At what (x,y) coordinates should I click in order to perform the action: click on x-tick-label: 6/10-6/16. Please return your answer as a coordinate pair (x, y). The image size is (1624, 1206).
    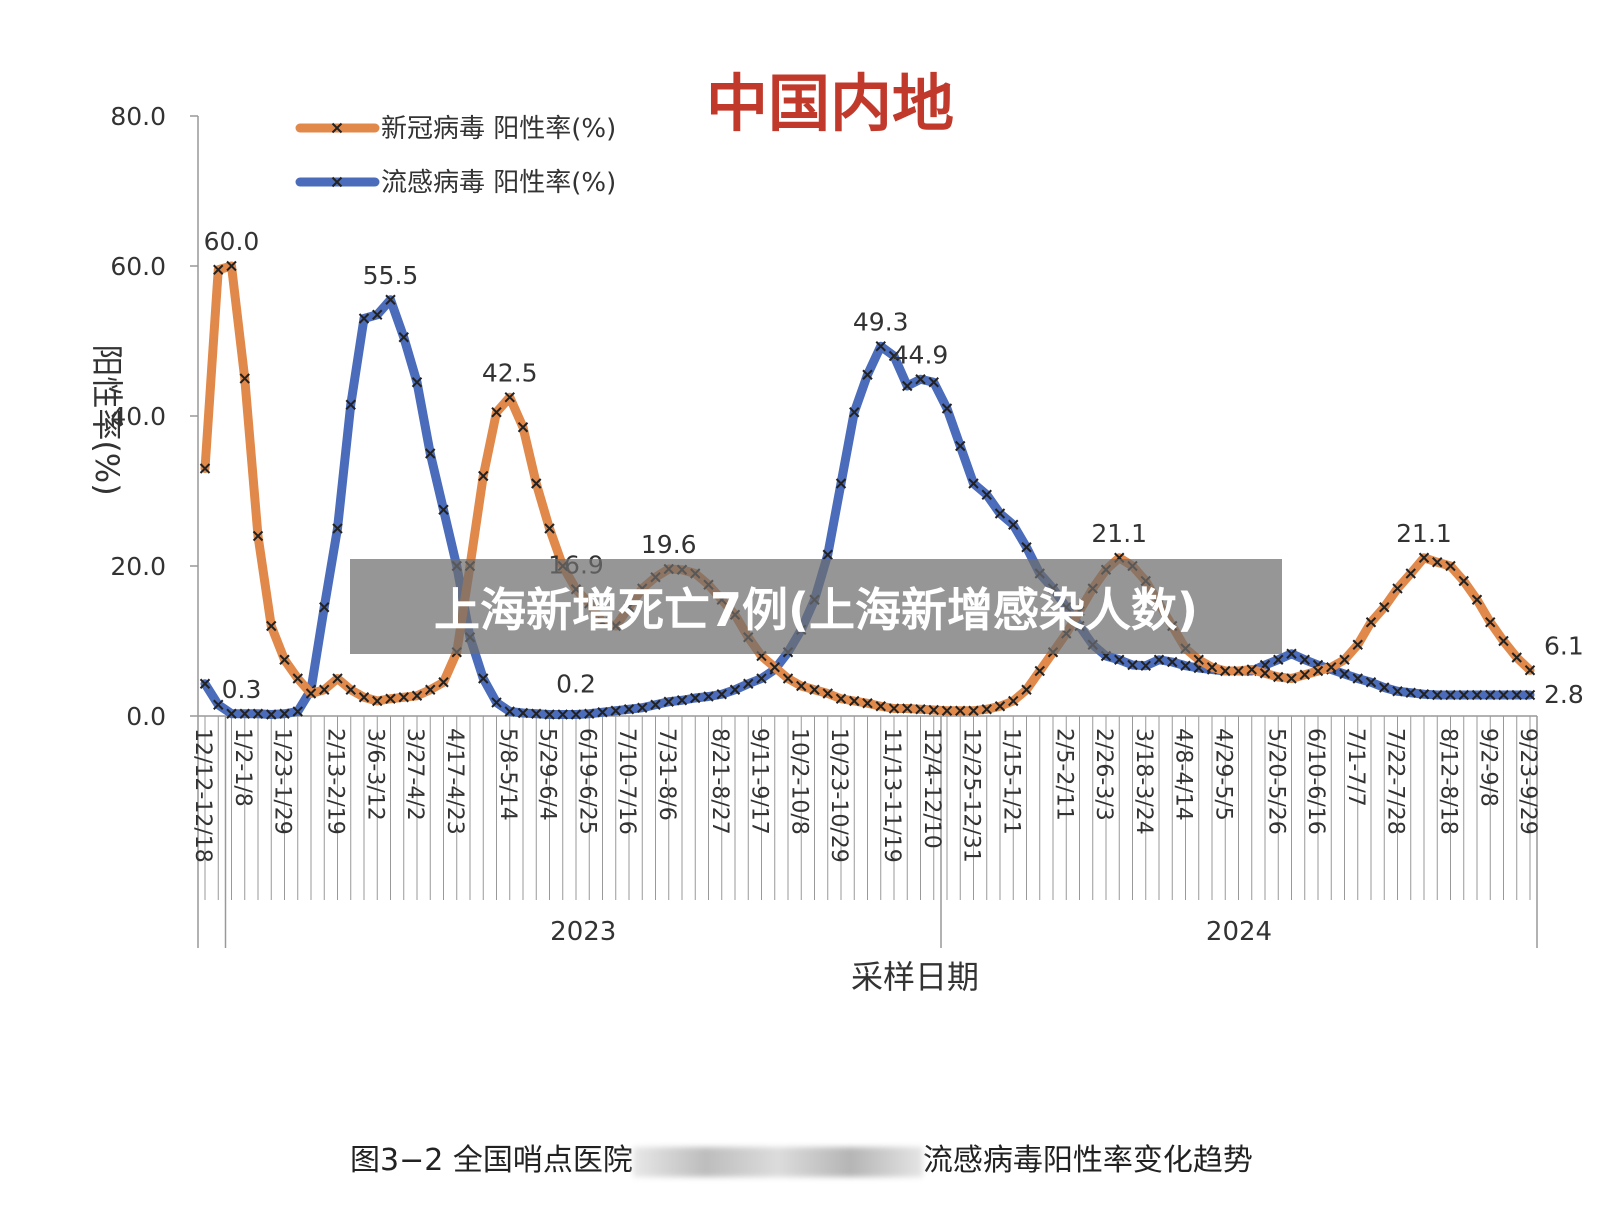
    Looking at the image, I should click on (1315, 781).